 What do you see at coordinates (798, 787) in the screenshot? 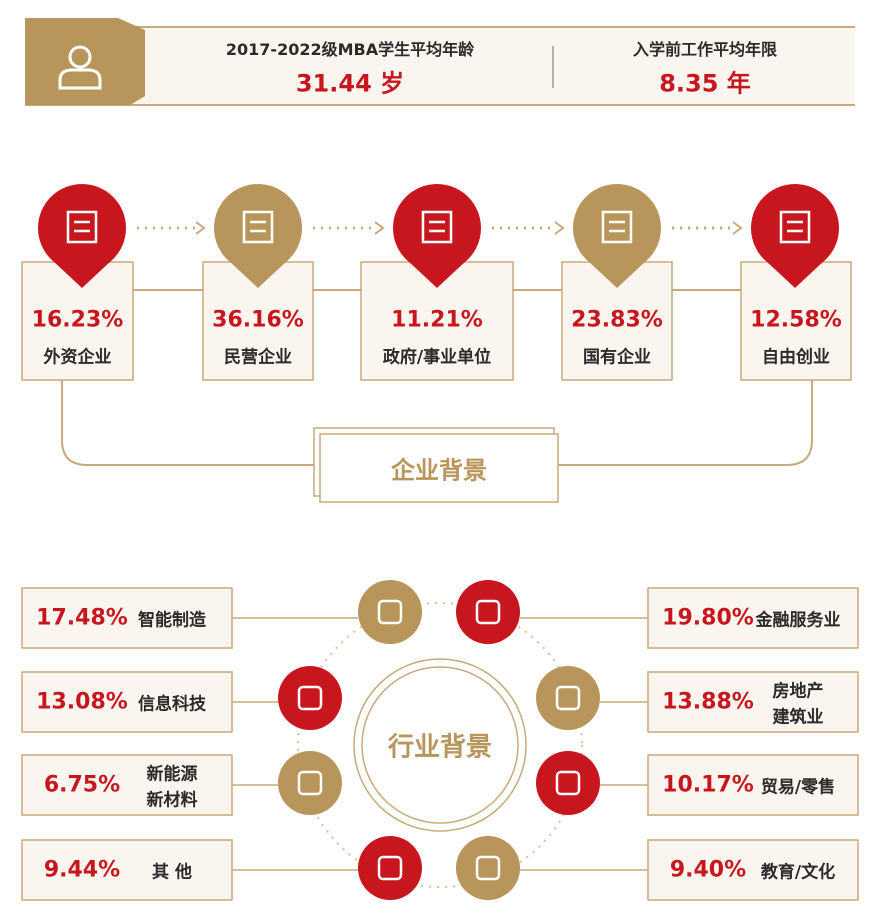
I see `industry-label: 贸易/零售` at bounding box center [798, 787].